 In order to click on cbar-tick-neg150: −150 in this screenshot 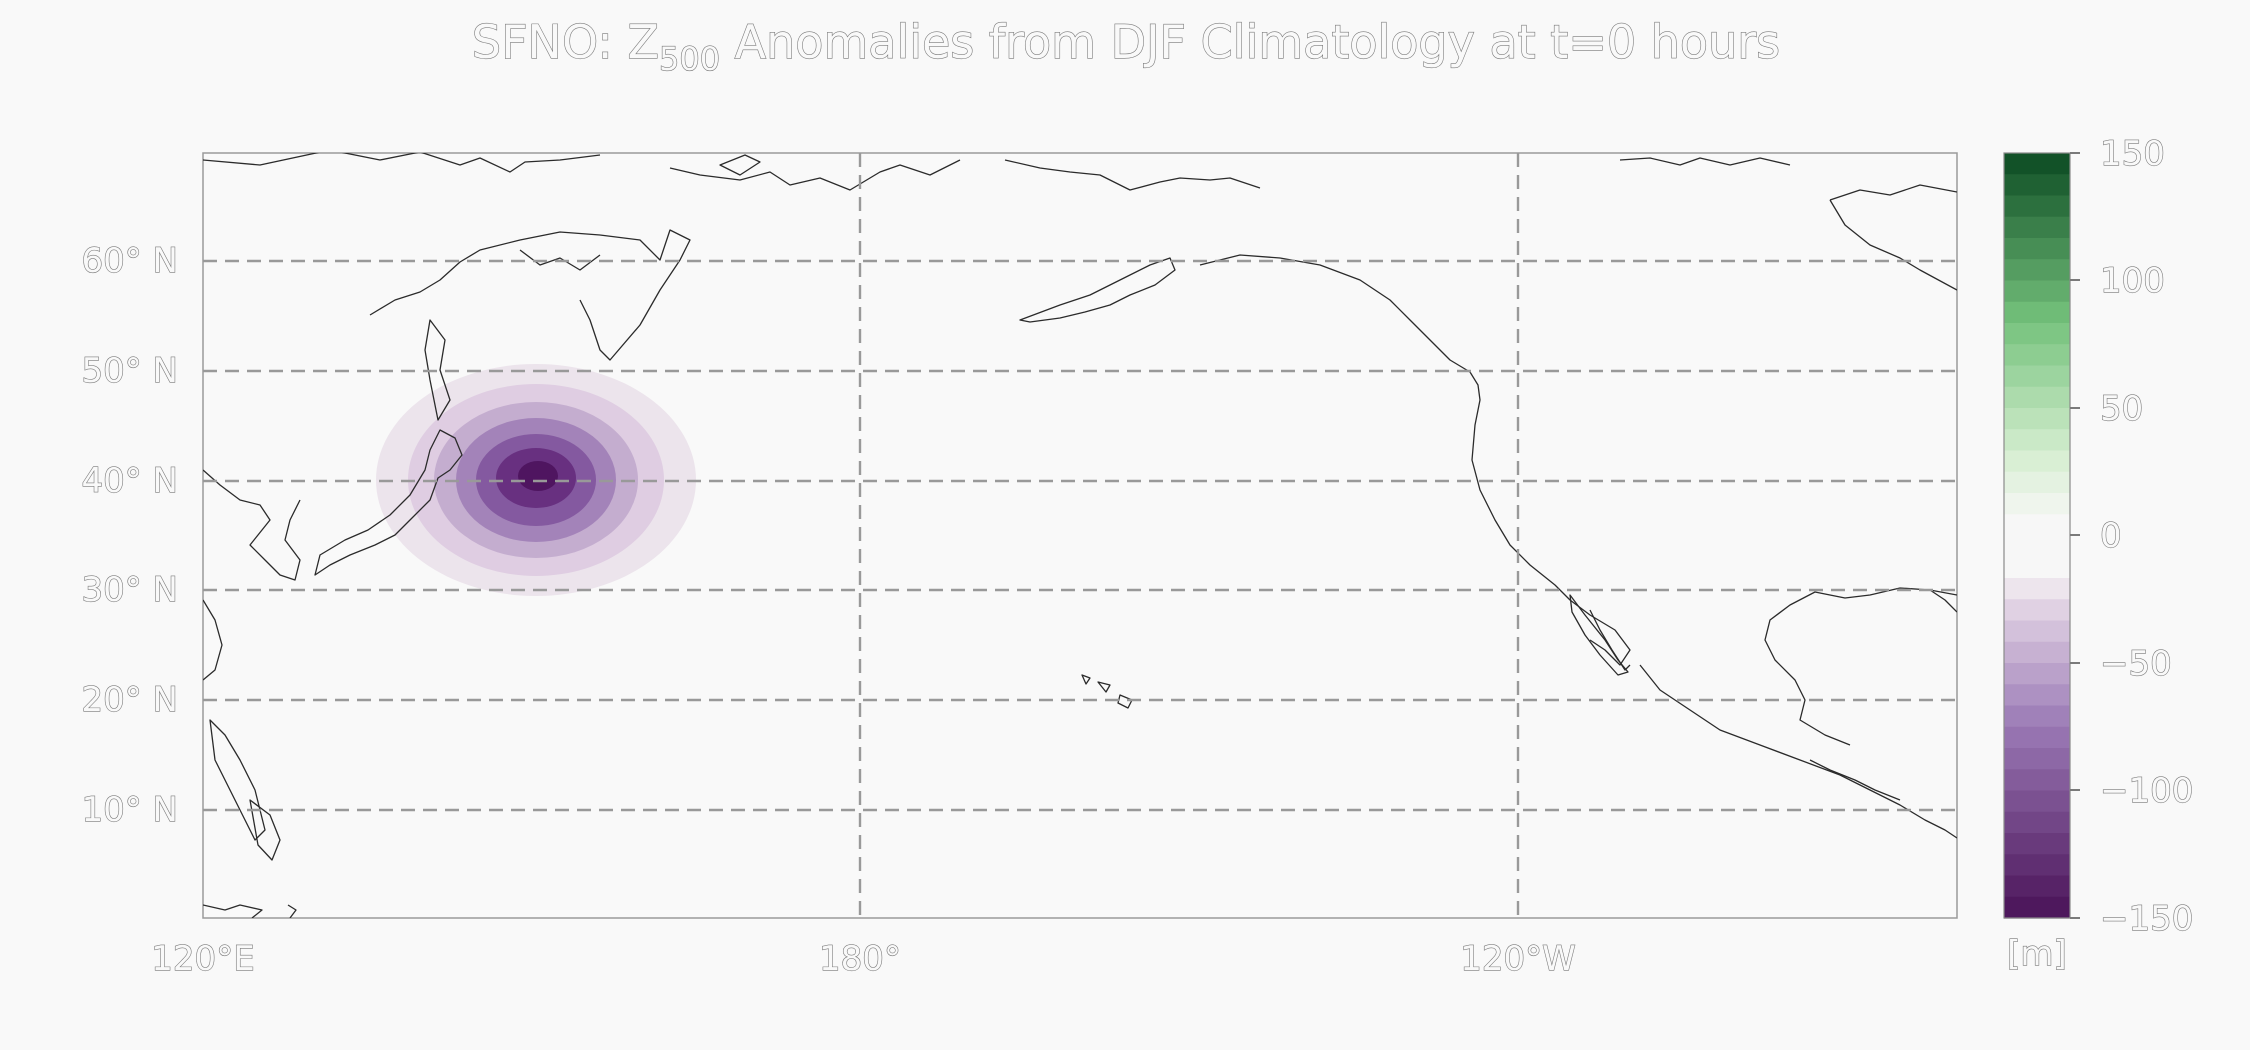, I will do `click(2146, 919)`.